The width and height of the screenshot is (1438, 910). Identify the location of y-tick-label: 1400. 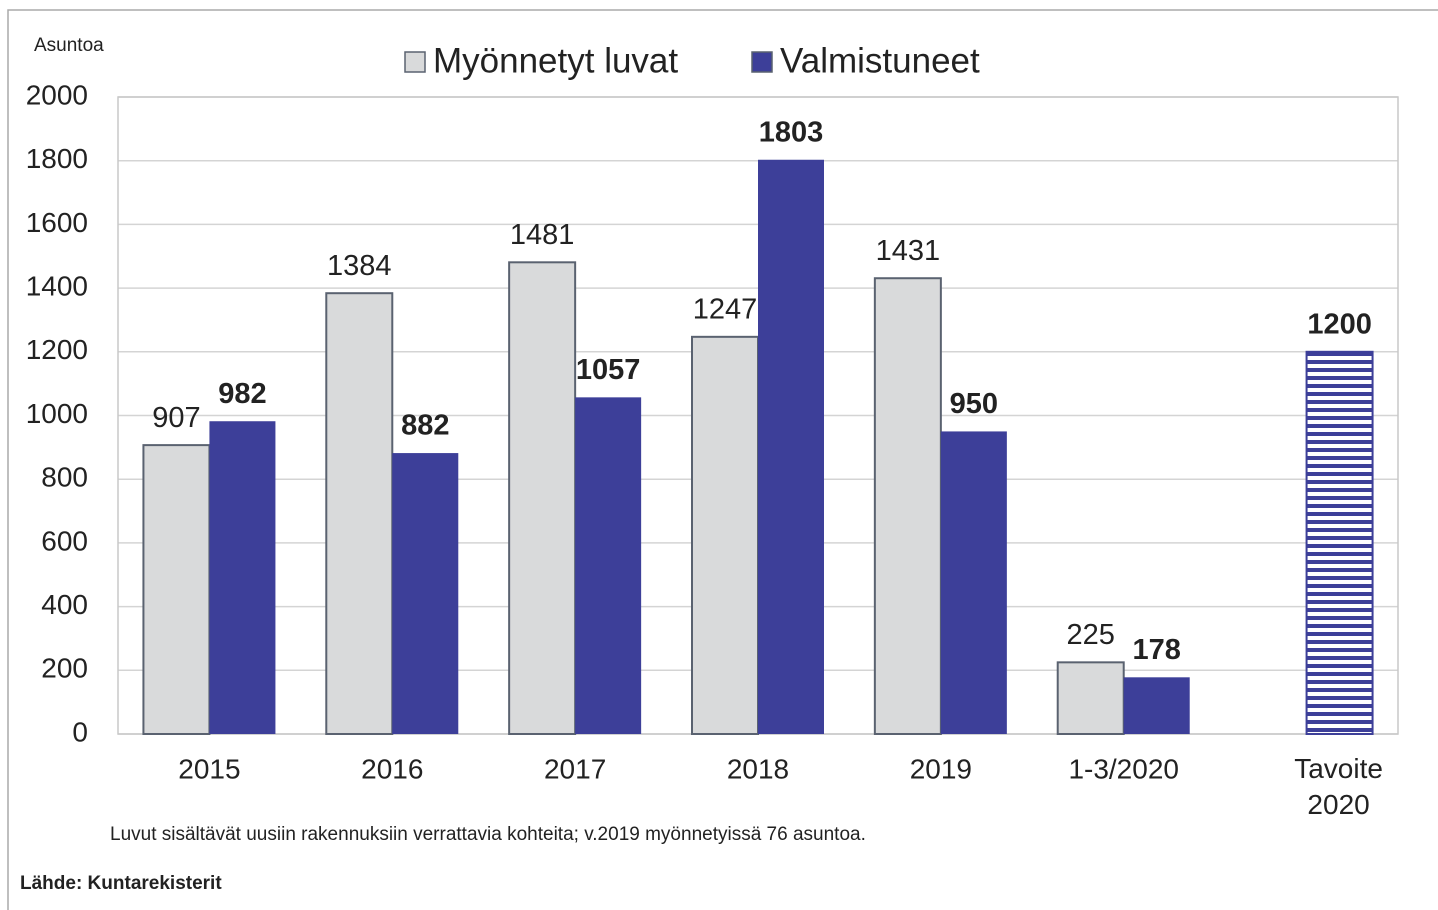
(57, 285).